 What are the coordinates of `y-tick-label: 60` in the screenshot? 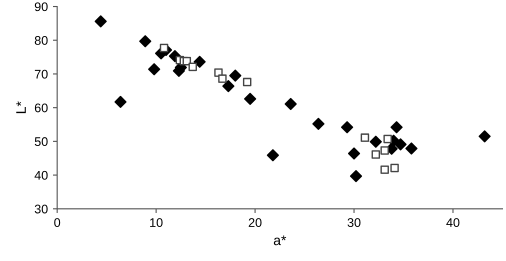 It's located at (41, 107).